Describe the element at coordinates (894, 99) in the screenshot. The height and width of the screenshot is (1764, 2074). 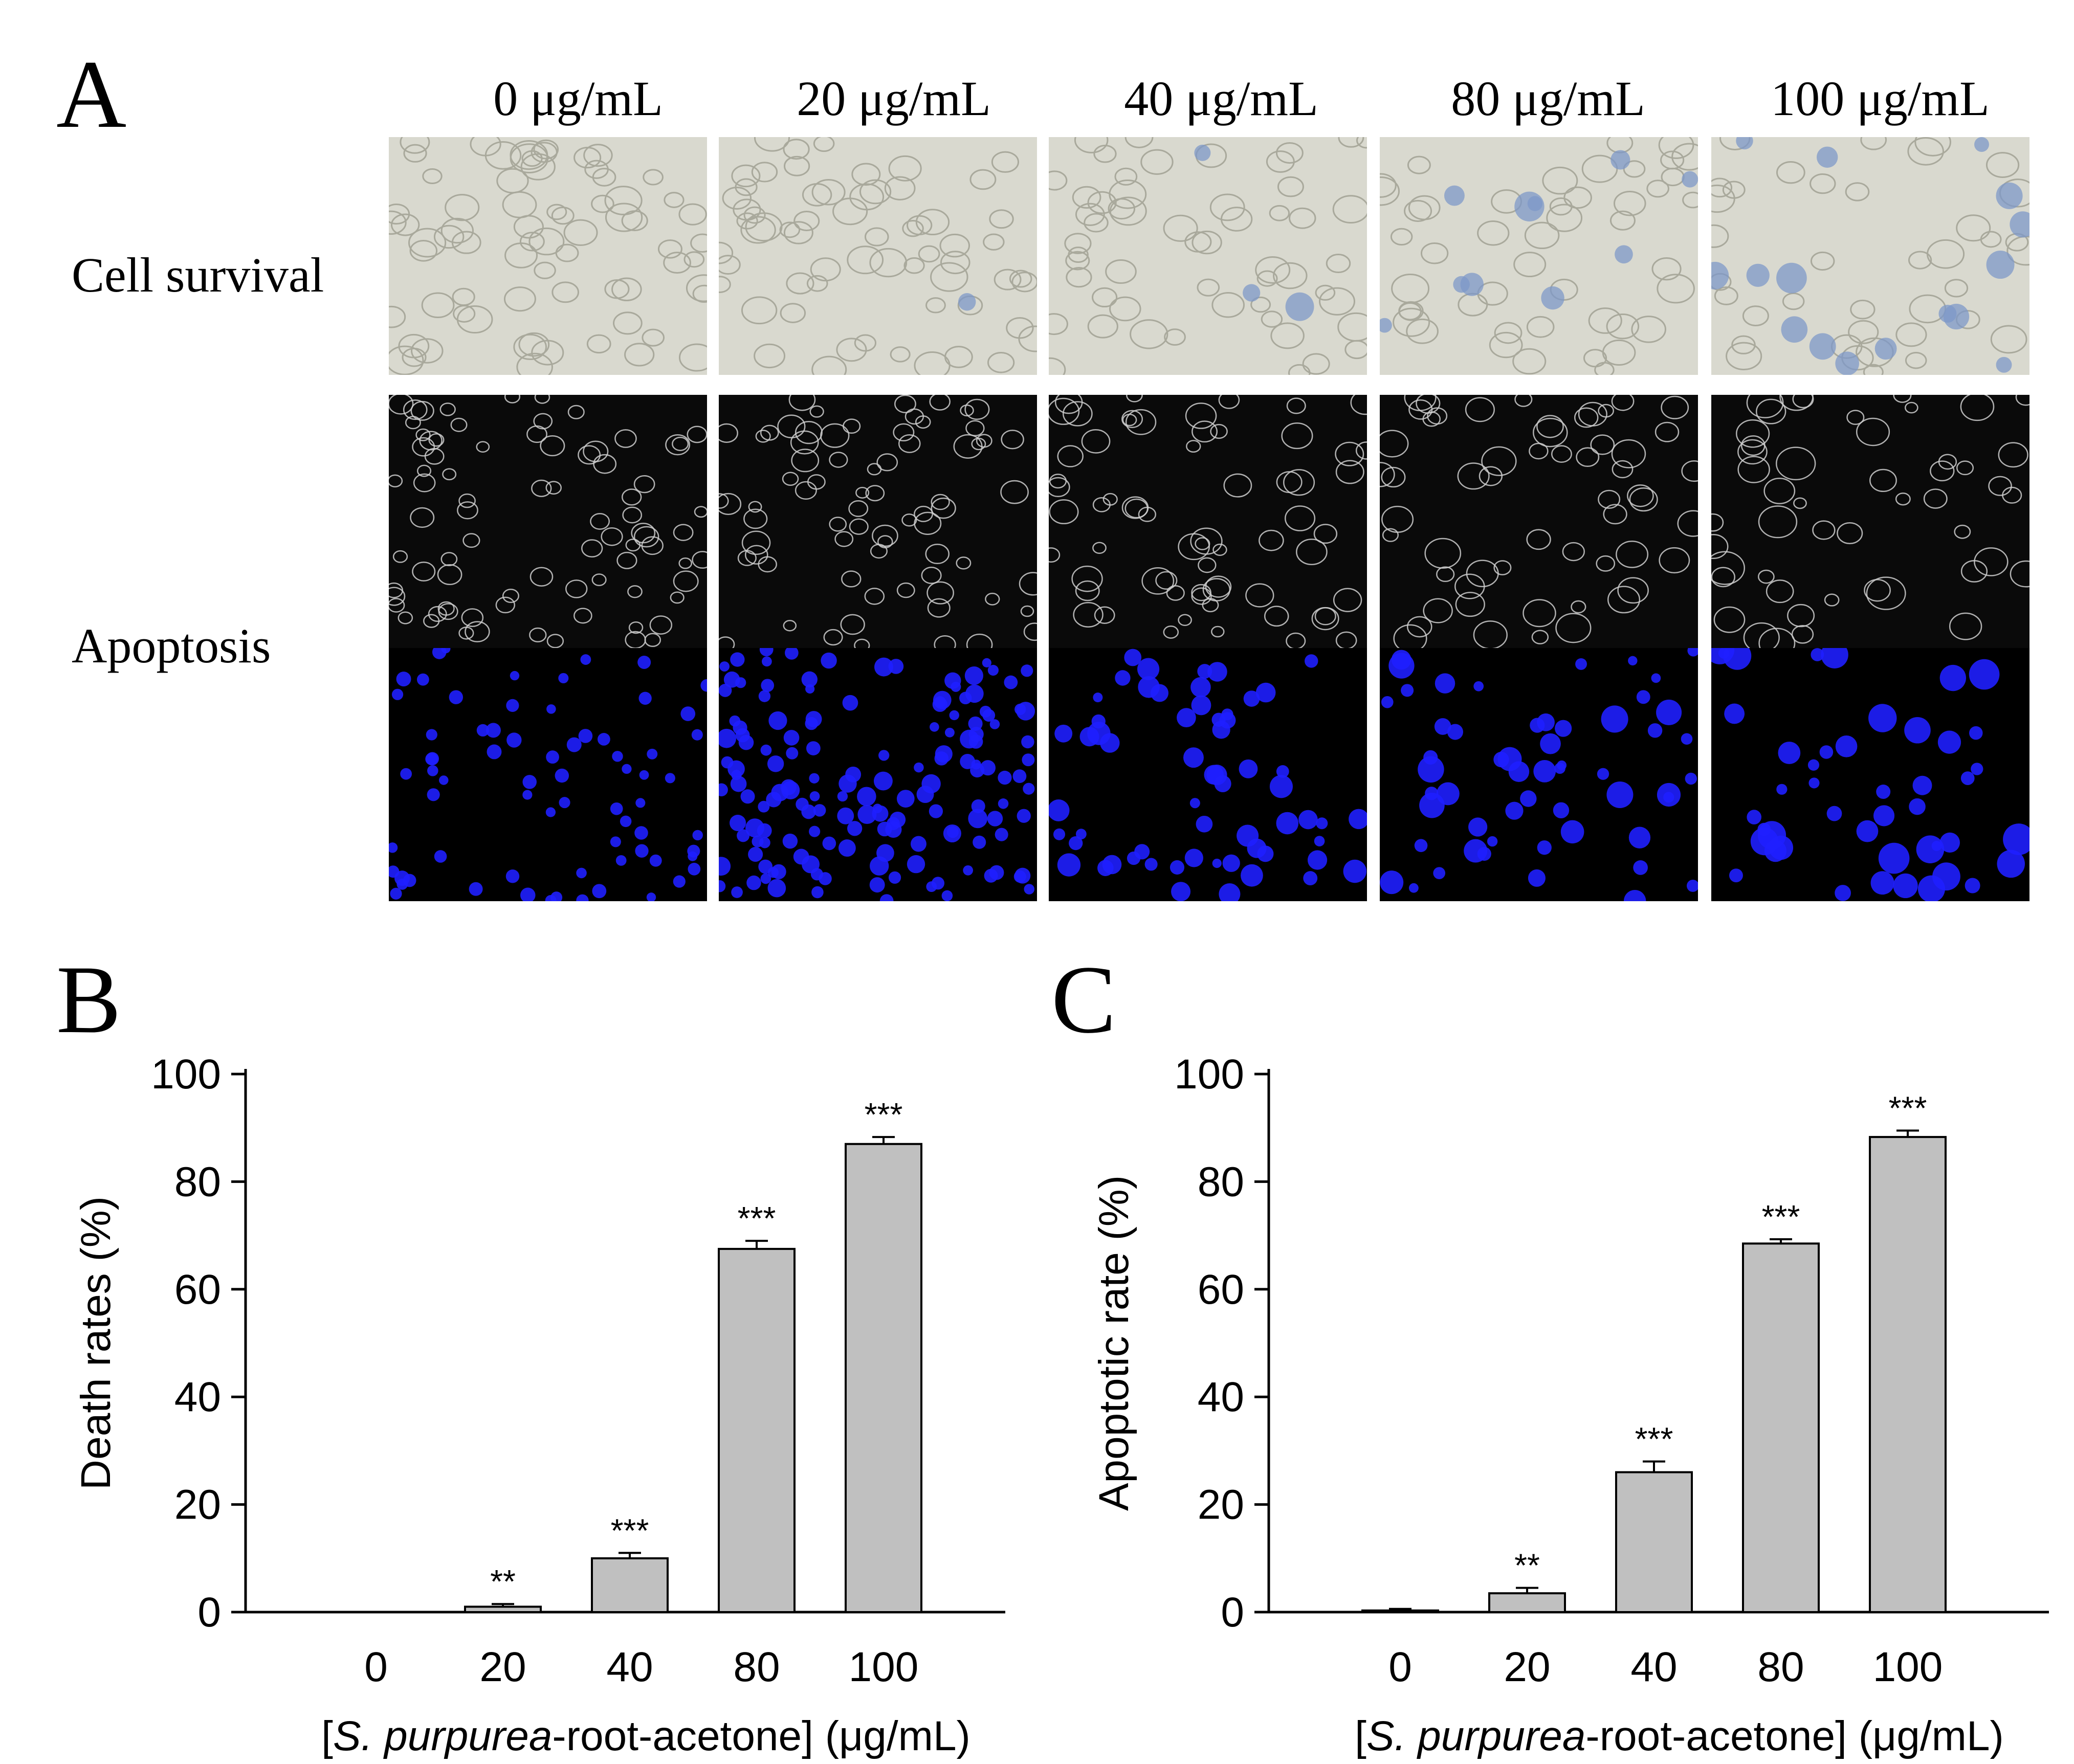
I see `concentration-label-20: 20 μg/mL` at that location.